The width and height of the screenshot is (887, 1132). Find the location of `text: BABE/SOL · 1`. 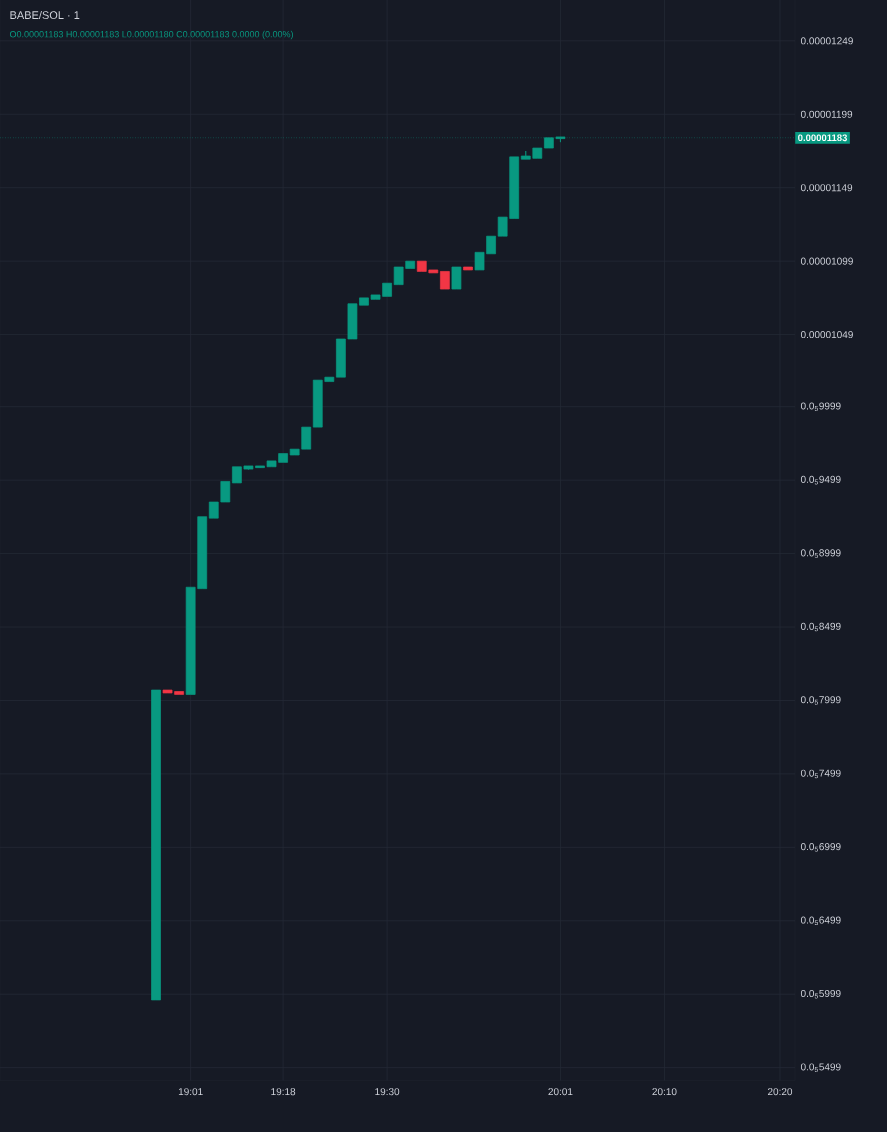

text: BABE/SOL · 1 is located at coordinates (45, 15).